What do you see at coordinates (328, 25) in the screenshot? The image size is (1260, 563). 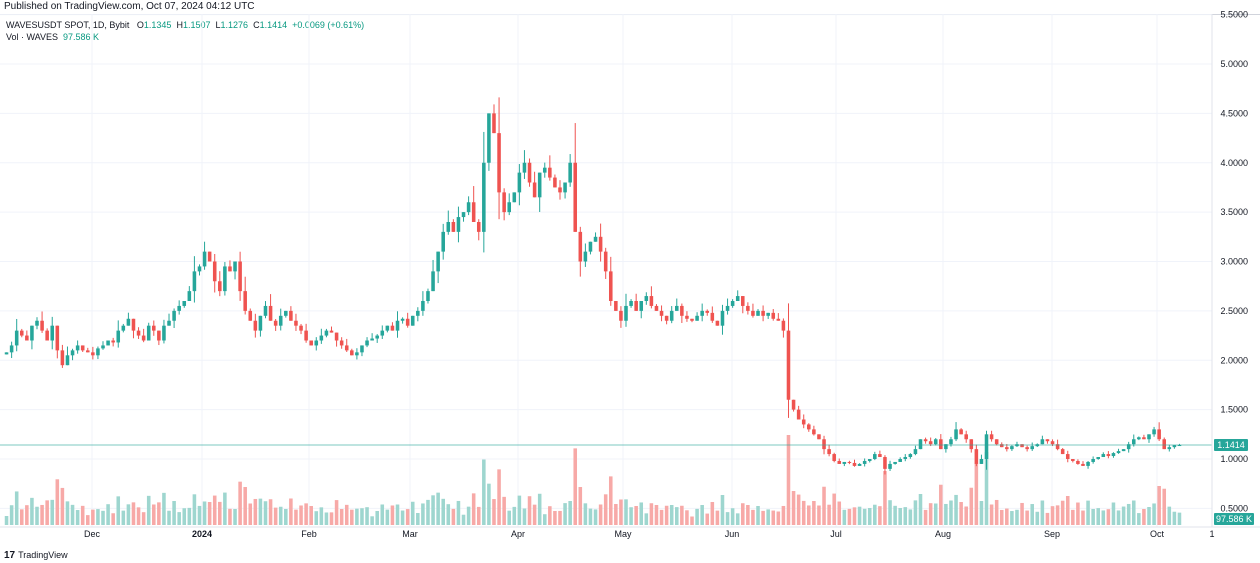 I see `change-value: +0.0069 (+0.61%)` at bounding box center [328, 25].